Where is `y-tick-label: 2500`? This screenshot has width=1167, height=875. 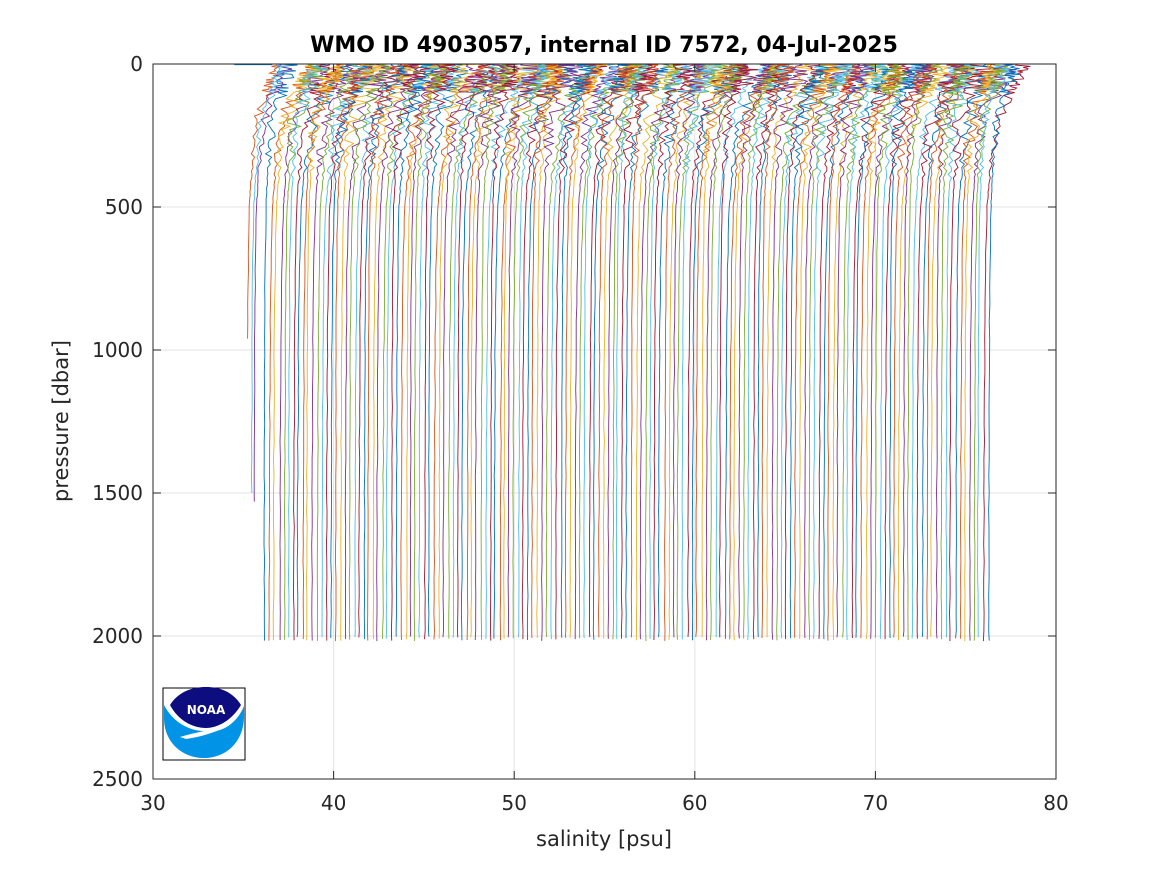 y-tick-label: 2500 is located at coordinates (117, 779).